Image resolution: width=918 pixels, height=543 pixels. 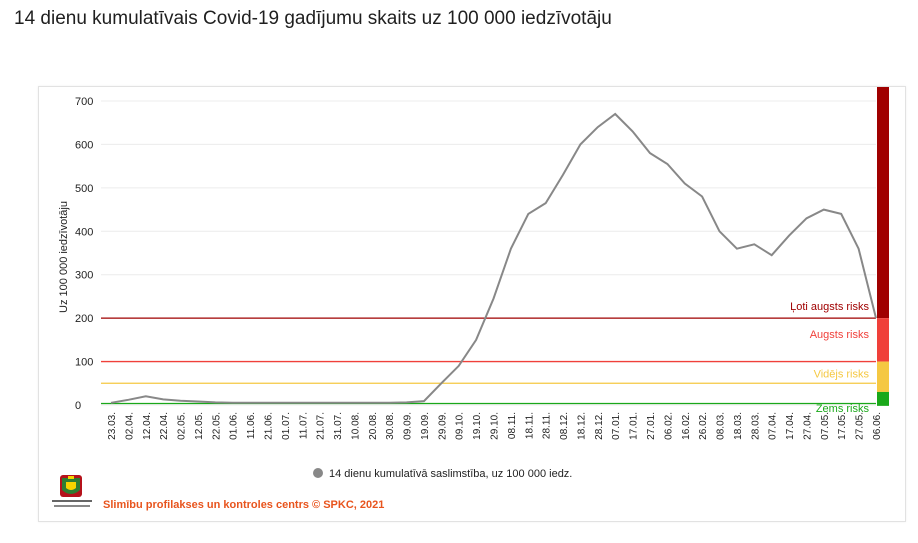 What do you see at coordinates (286, 426) in the screenshot?
I see `x-tick-label: 01.07.` at bounding box center [286, 426].